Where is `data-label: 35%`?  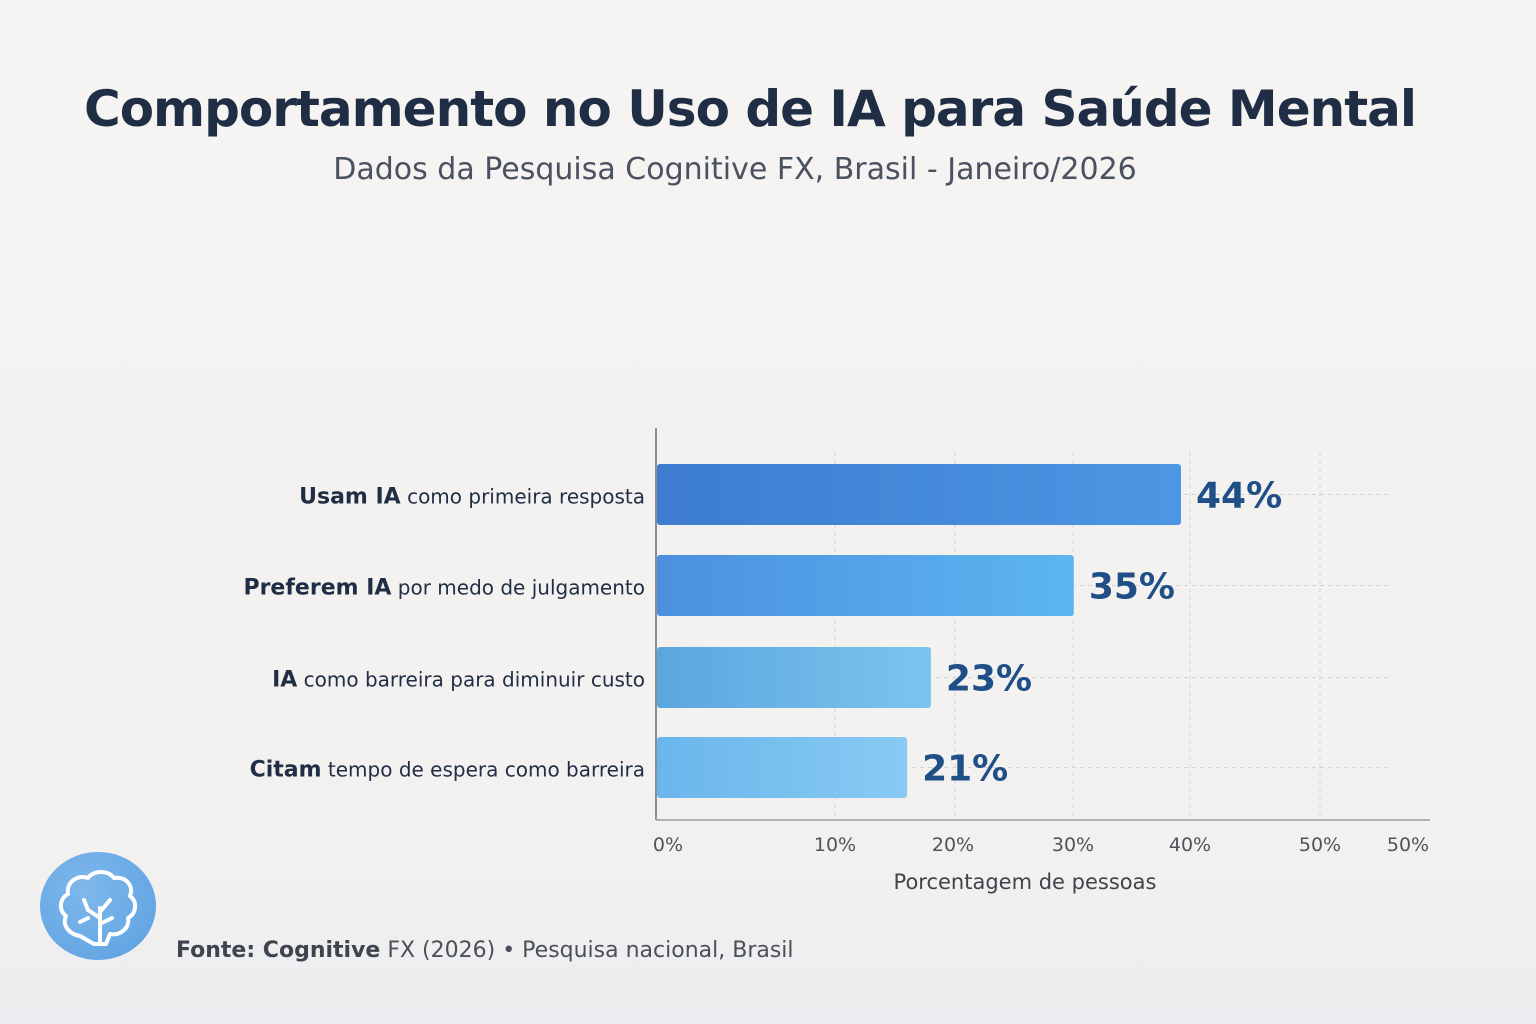
data-label: 35% is located at coordinates (1132, 587).